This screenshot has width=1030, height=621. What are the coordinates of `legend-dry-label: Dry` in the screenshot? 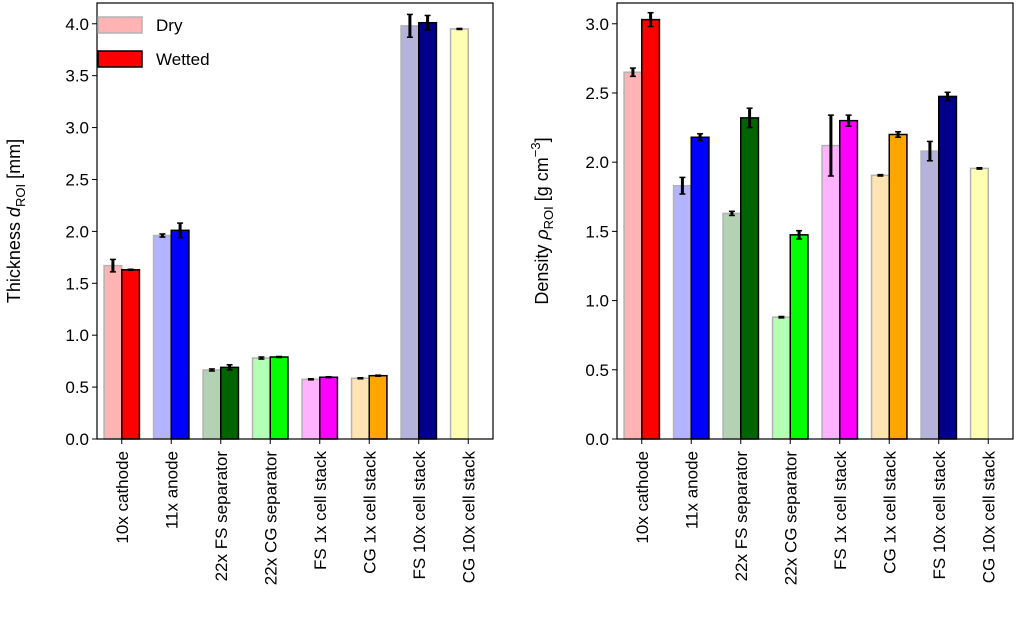 It's located at (169, 25).